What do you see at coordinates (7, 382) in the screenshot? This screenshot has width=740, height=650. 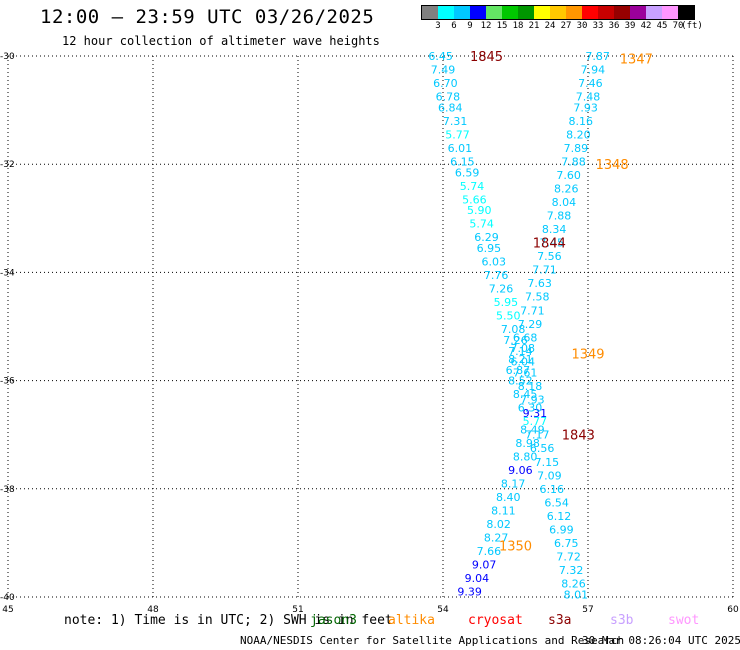 I see `lat-tick-label: -36` at bounding box center [7, 382].